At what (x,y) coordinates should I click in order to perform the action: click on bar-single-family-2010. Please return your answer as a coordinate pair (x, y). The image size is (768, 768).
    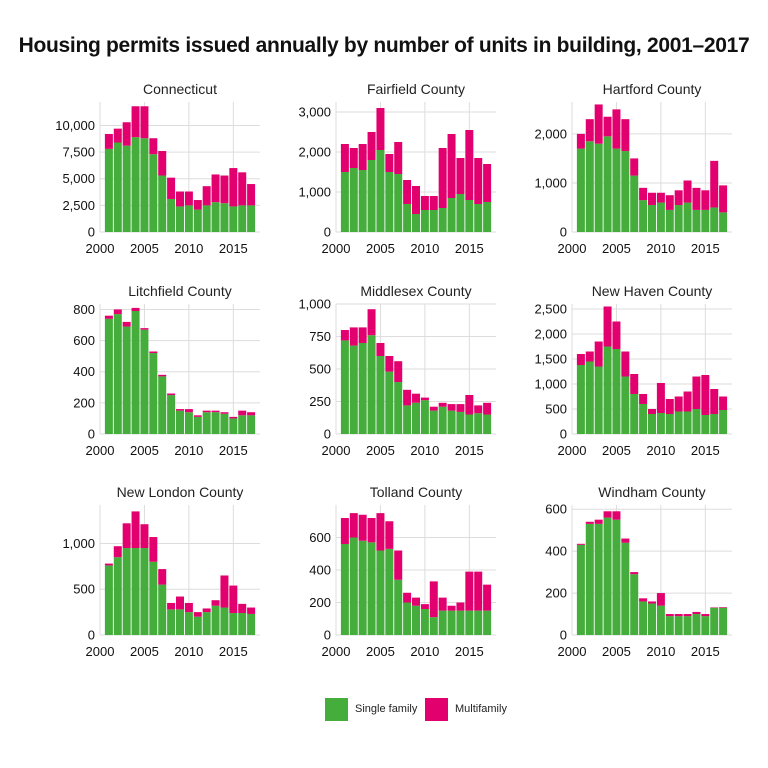
    Looking at the image, I should click on (660, 423).